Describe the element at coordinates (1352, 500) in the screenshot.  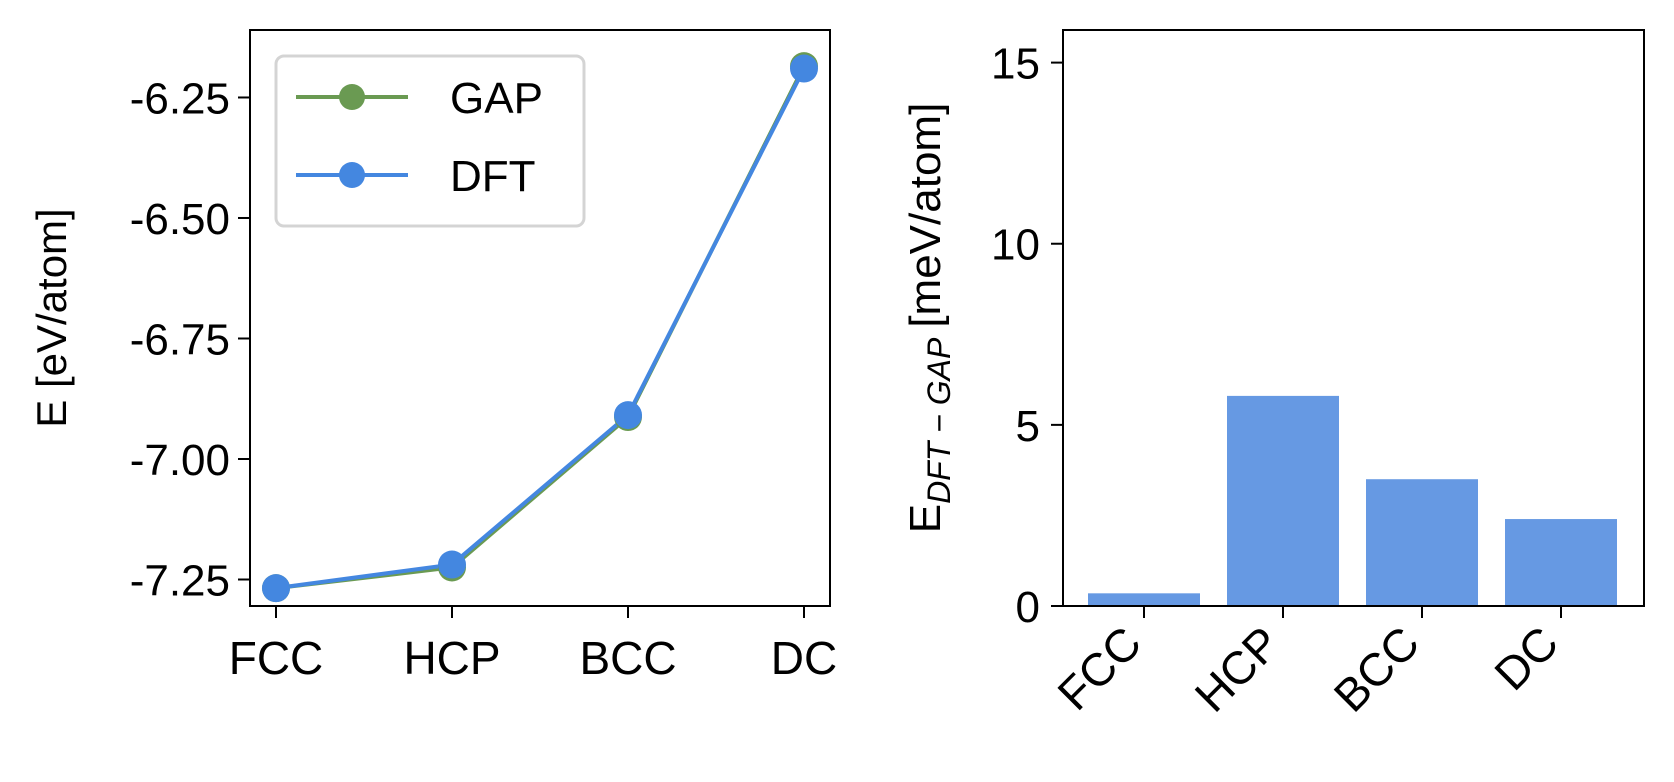
I see `right-bars` at that location.